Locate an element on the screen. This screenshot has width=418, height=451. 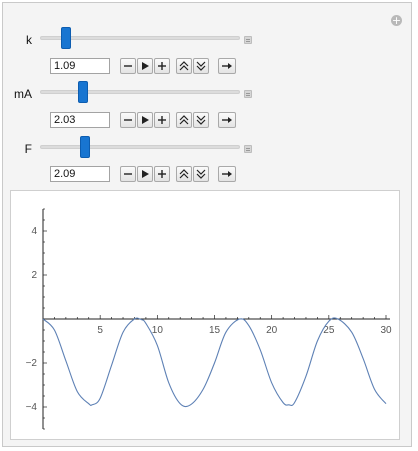
k-play-button is located at coordinates (145, 66).